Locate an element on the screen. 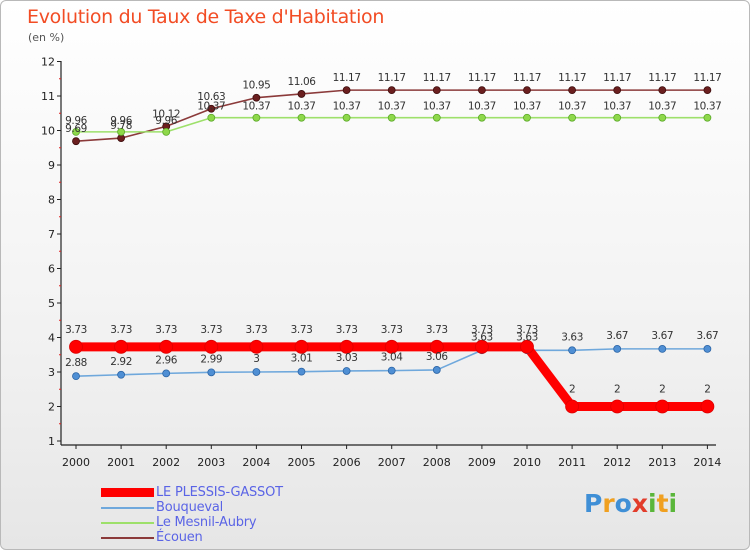 This screenshot has width=750, height=550. y-tick-label: 2 is located at coordinates (51, 407).